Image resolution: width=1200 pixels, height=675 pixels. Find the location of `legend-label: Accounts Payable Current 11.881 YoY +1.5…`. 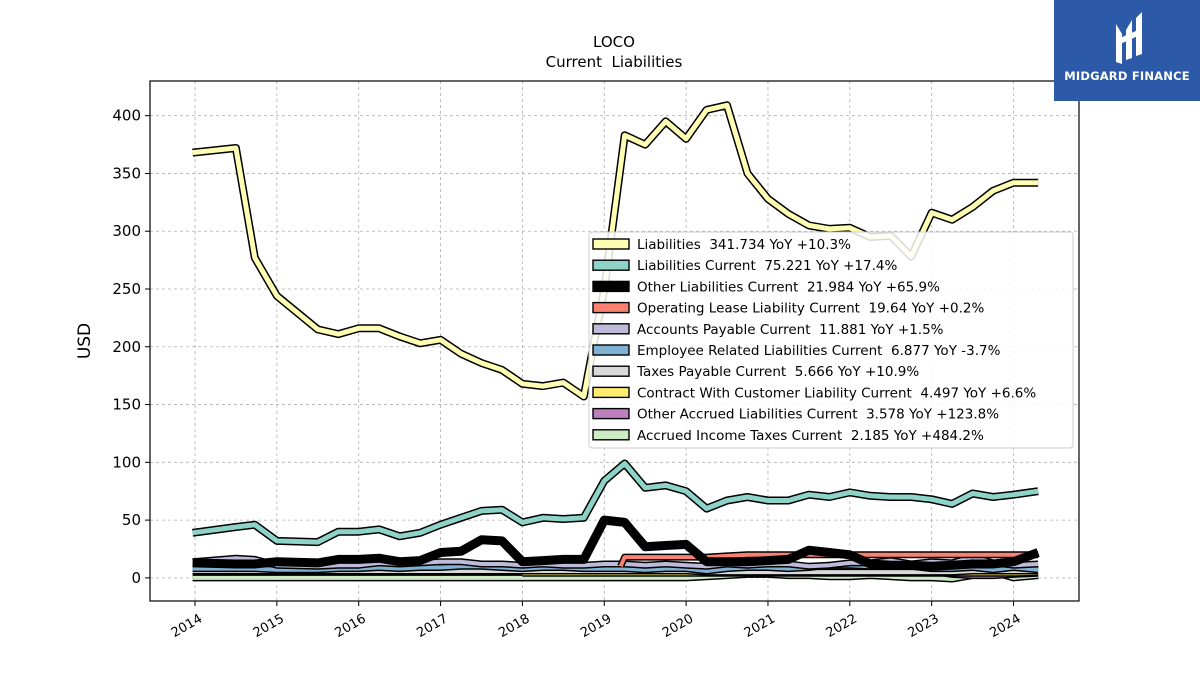

legend-label: Accounts Payable Current 11.881 YoY +1.5… is located at coordinates (790, 330).